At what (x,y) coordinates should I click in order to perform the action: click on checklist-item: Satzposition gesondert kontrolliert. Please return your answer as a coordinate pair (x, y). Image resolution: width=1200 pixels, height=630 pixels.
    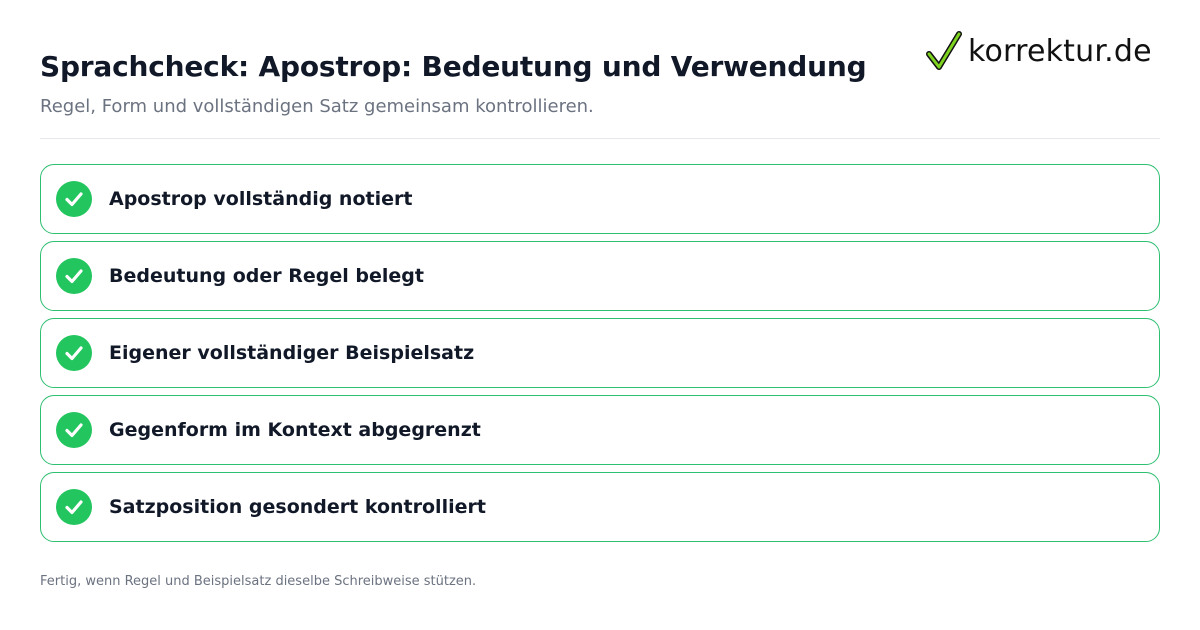
    Looking at the image, I should click on (600, 507).